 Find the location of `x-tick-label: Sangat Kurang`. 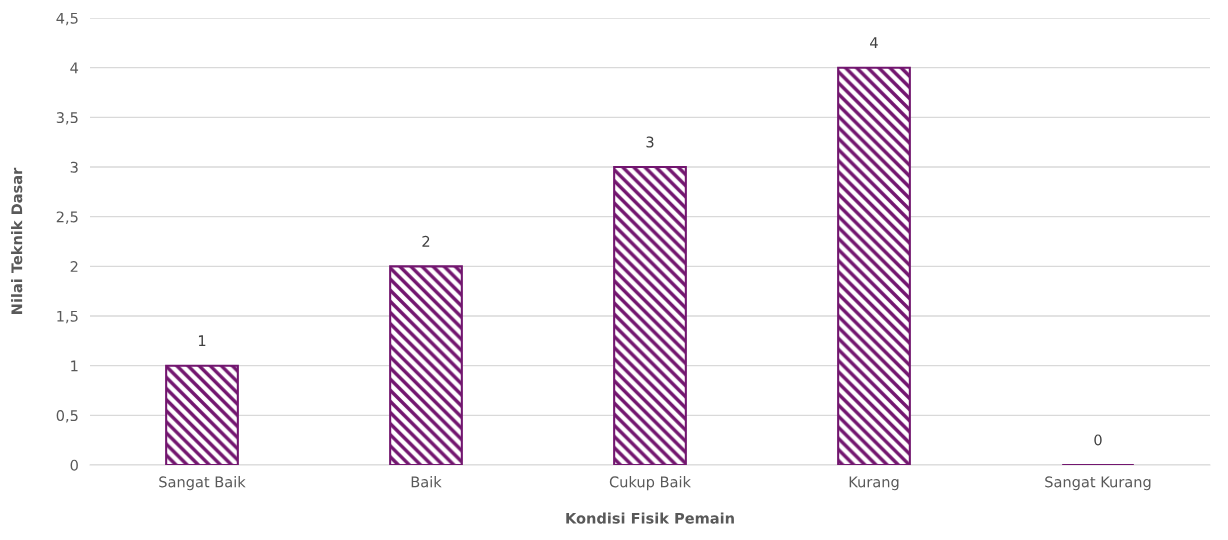

x-tick-label: Sangat Kurang is located at coordinates (1098, 483).